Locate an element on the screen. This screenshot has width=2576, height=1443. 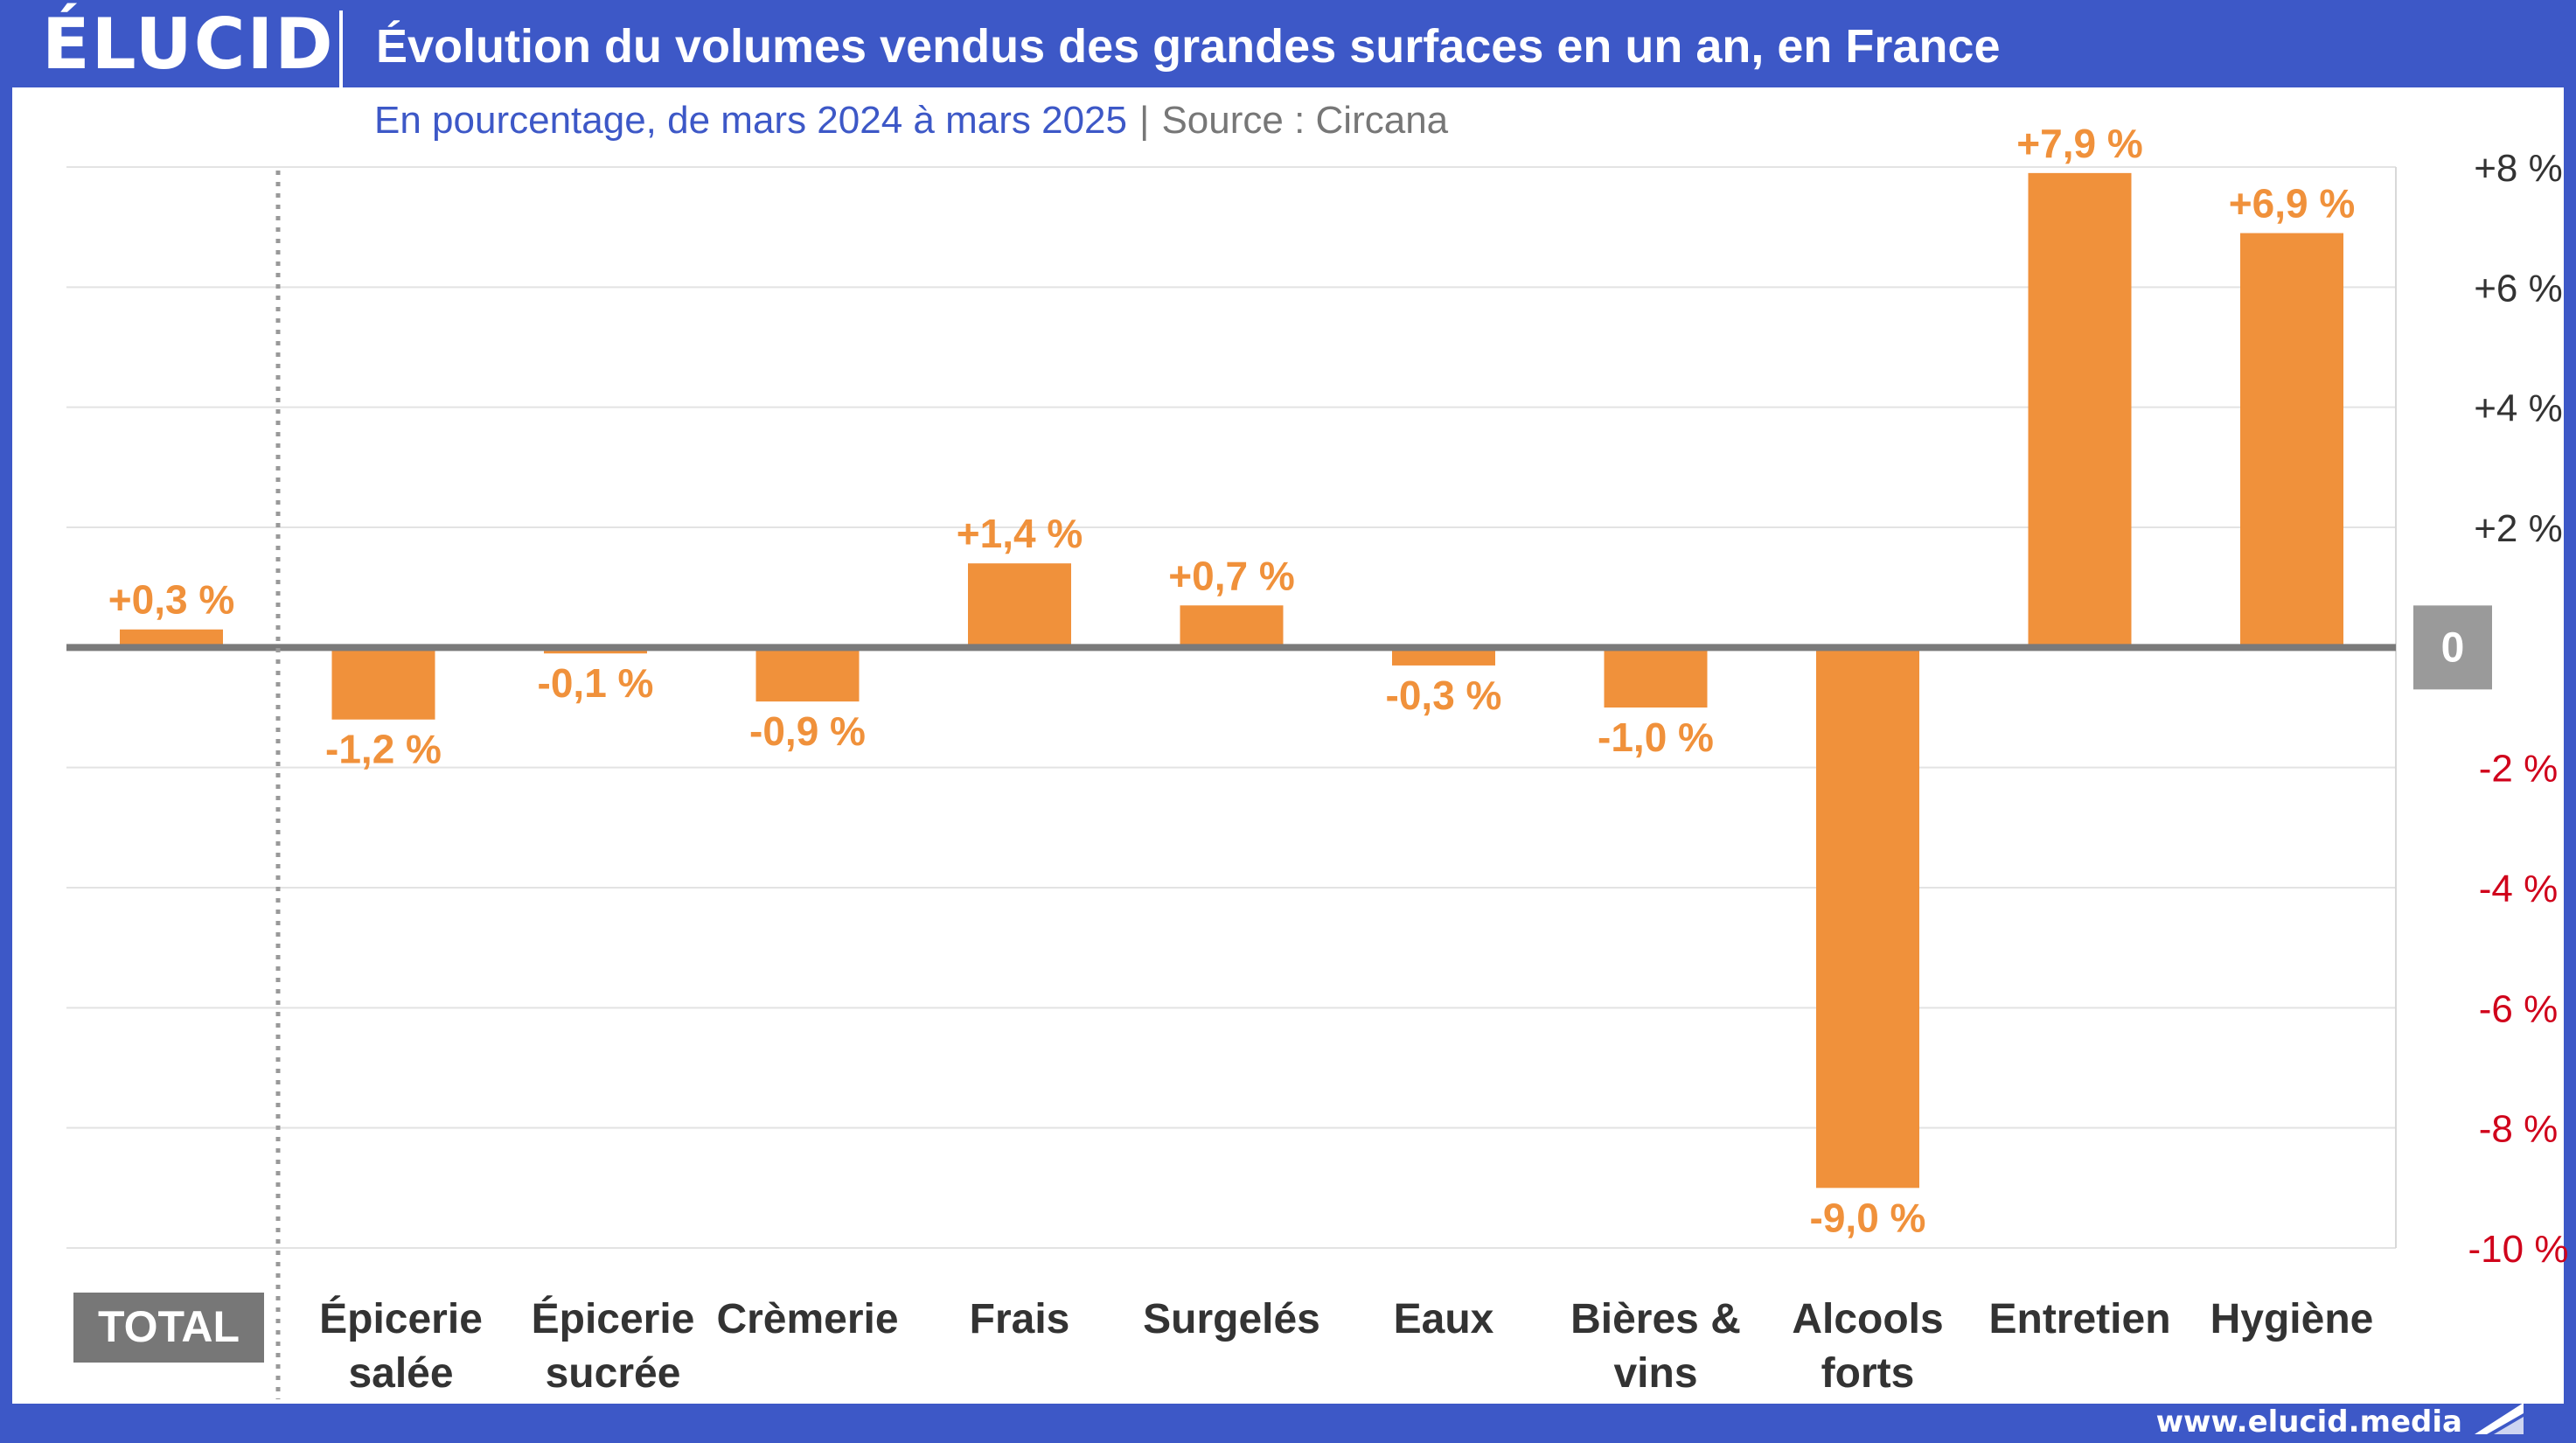
data-label: -1,2 % is located at coordinates (383, 749).